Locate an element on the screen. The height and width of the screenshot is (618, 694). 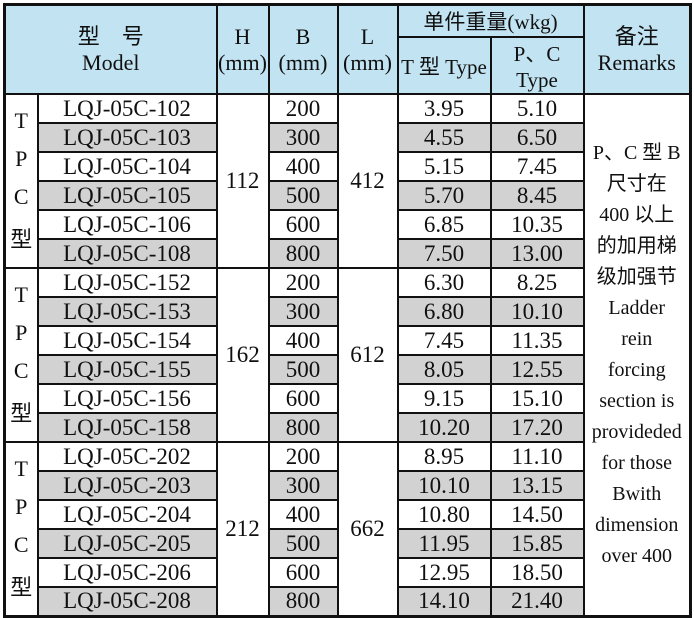
pc-weight-cell: 7.45 is located at coordinates (537, 166).